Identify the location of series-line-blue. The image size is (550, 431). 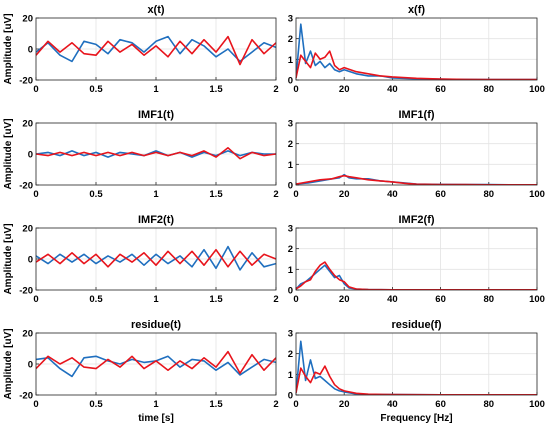
(156, 49).